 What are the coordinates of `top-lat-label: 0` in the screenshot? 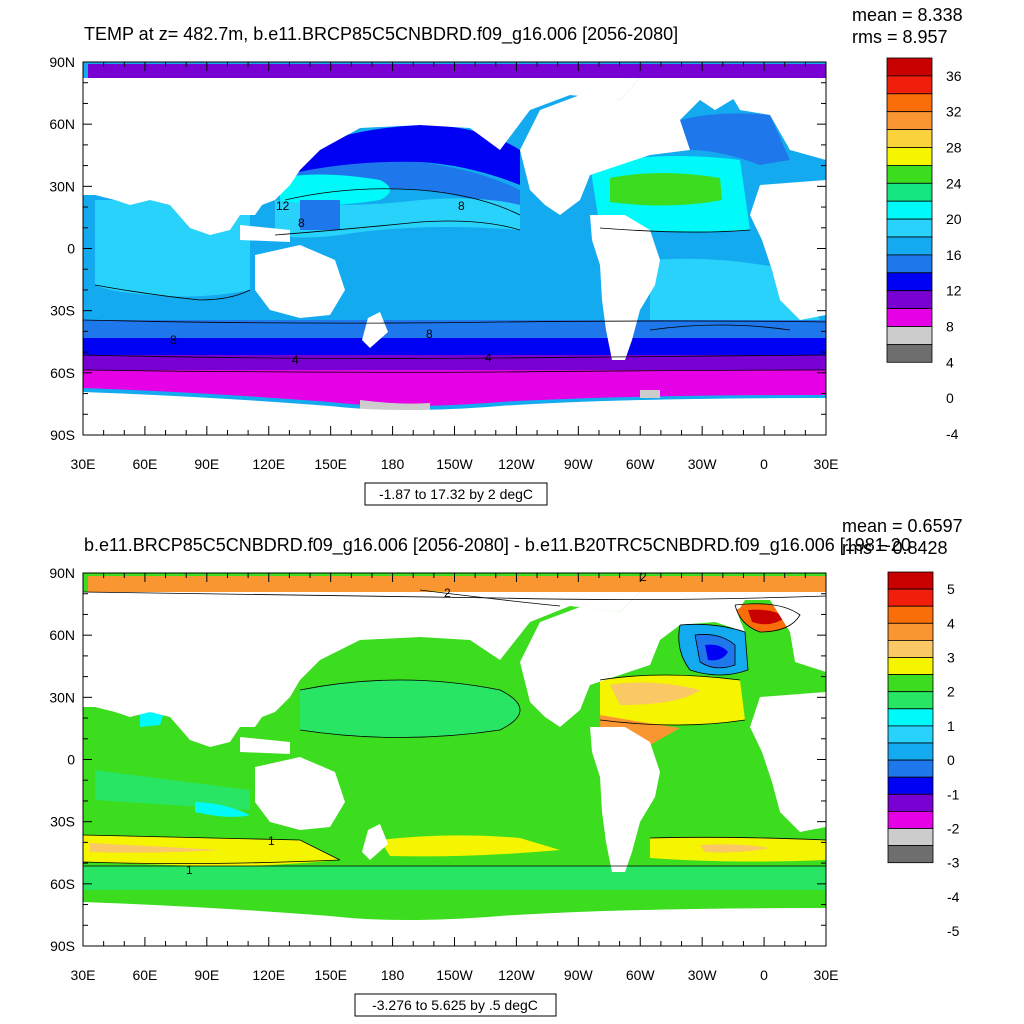 It's located at (71, 249).